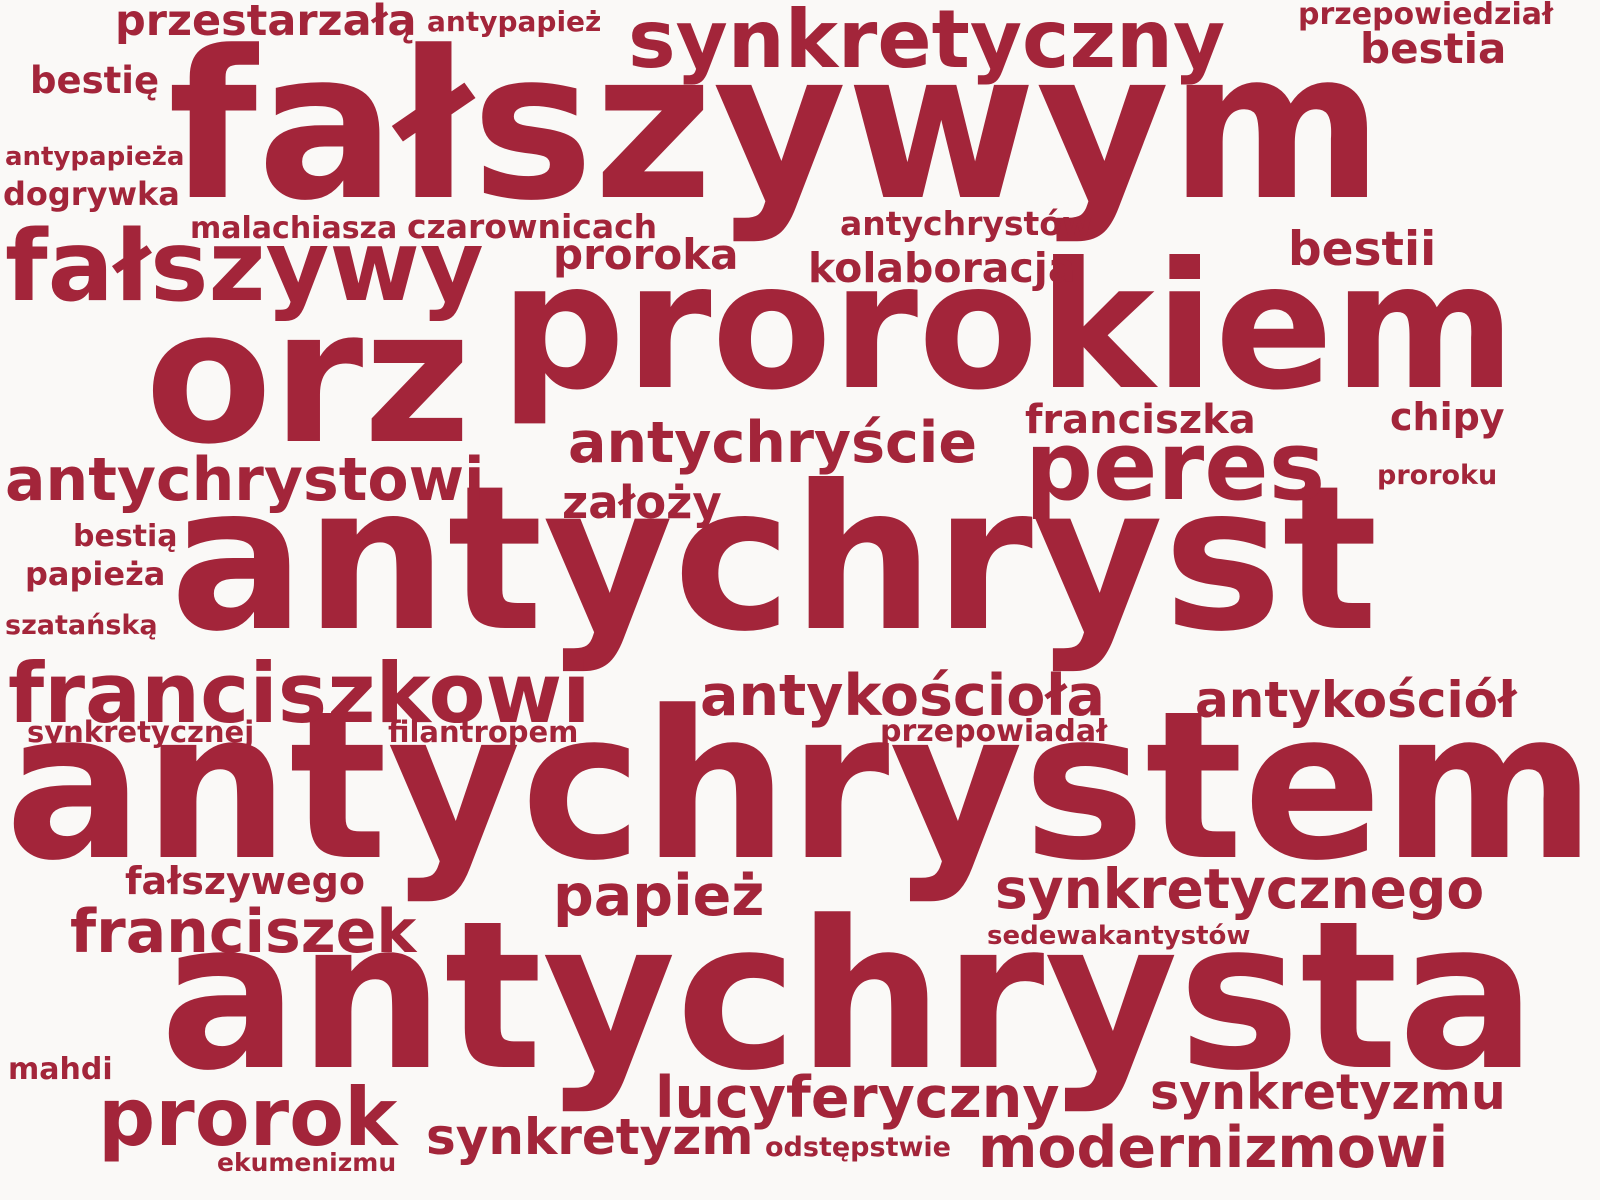 Image resolution: width=1600 pixels, height=1200 pixels. What do you see at coordinates (1433, 48) in the screenshot?
I see `cloud-word: bestia` at bounding box center [1433, 48].